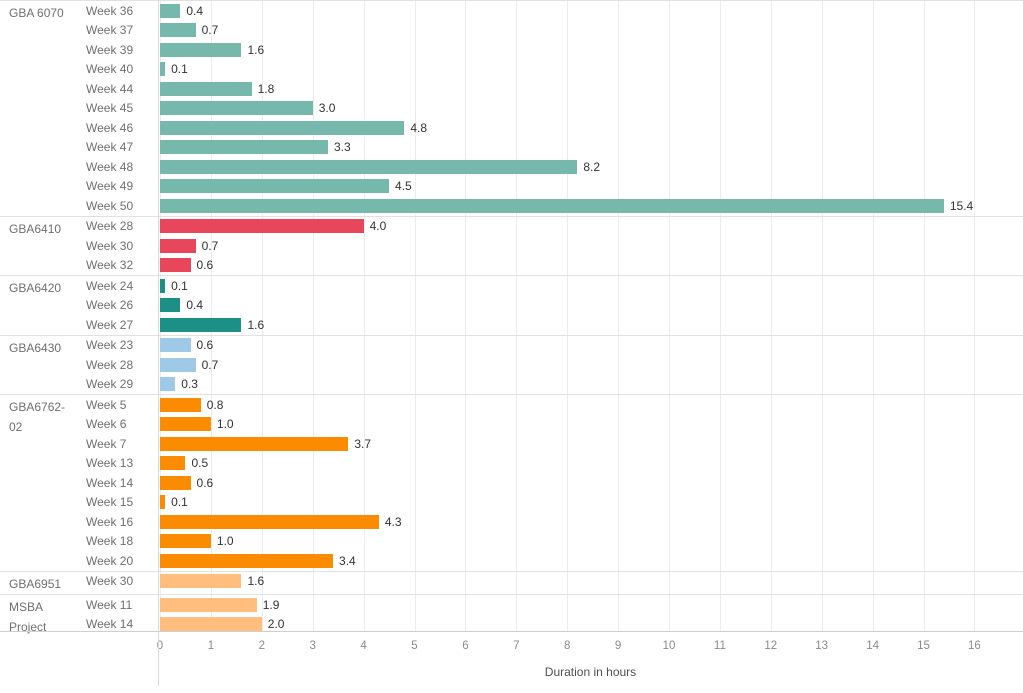 This screenshot has height=693, width=1023. I want to click on bar-row: Week 30 1.6, so click(554, 582).